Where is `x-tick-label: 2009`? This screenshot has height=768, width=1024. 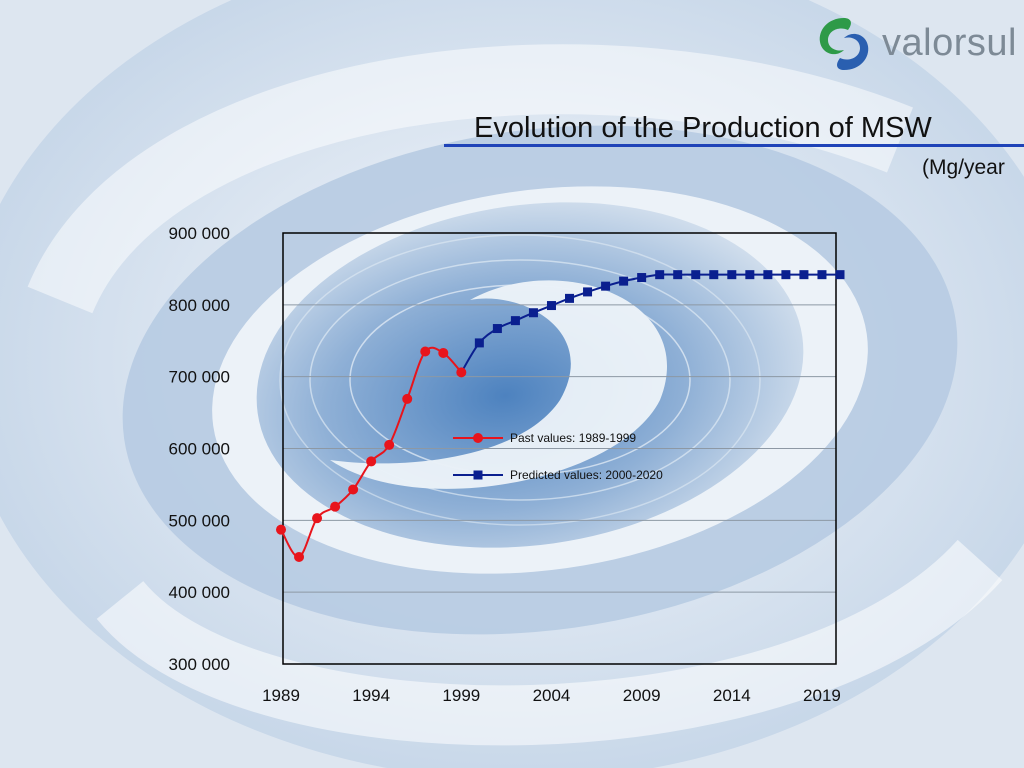
x-tick-label: 2009 is located at coordinates (642, 695).